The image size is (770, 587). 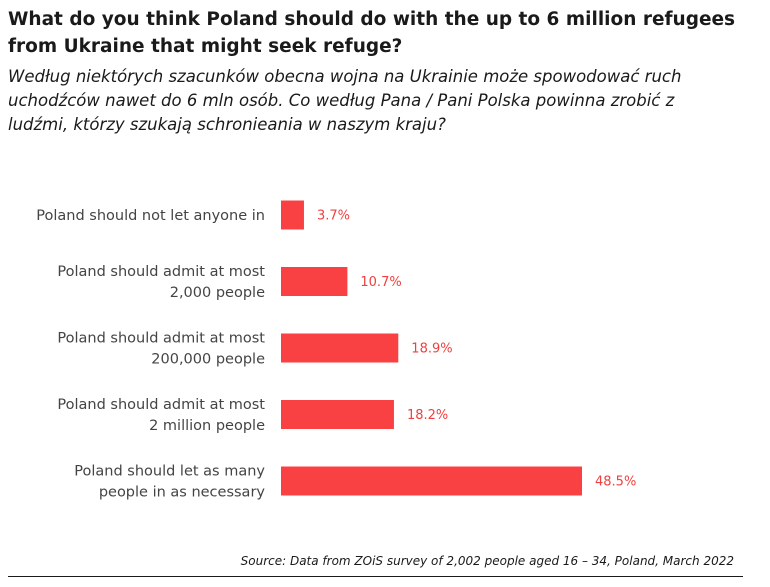 I want to click on category-label-1-line-0: Poland should admit at most, so click(x=161, y=272).